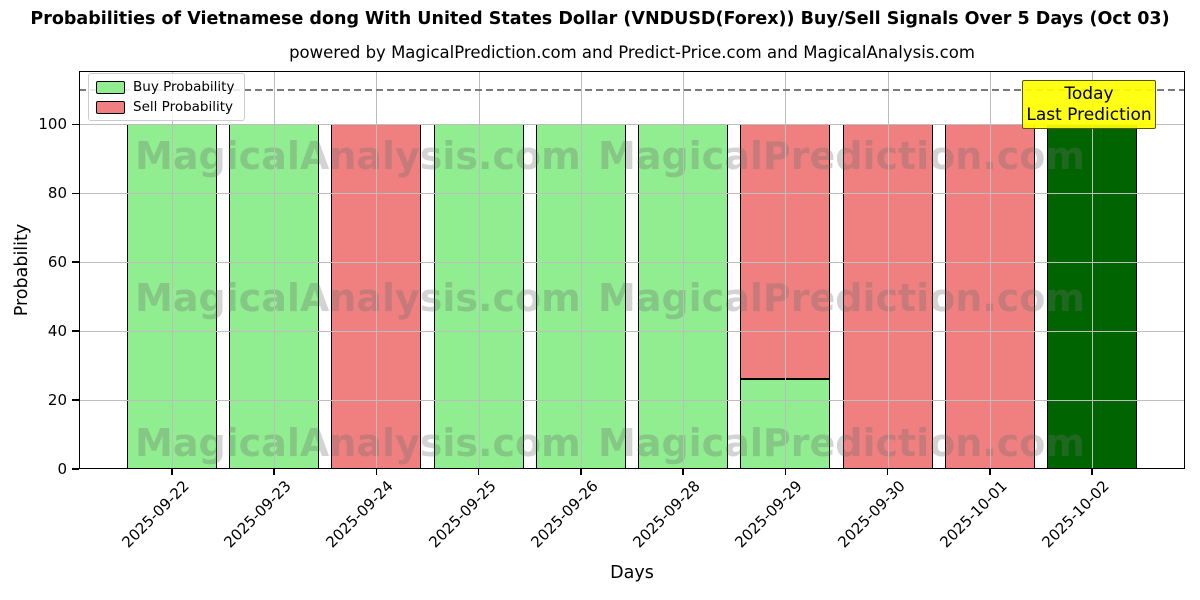  What do you see at coordinates (360, 514) in the screenshot?
I see `x-tick-label: 2025-09-24` at bounding box center [360, 514].